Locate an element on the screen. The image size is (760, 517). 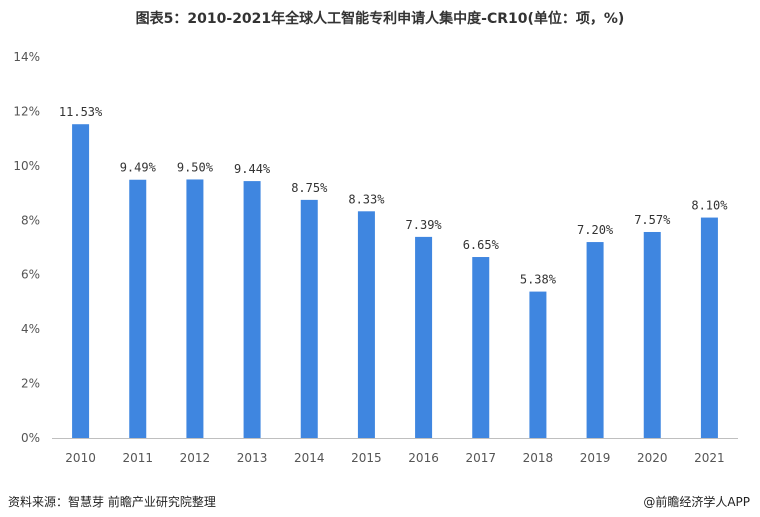
x-tick-label: 2012 is located at coordinates (195, 458).